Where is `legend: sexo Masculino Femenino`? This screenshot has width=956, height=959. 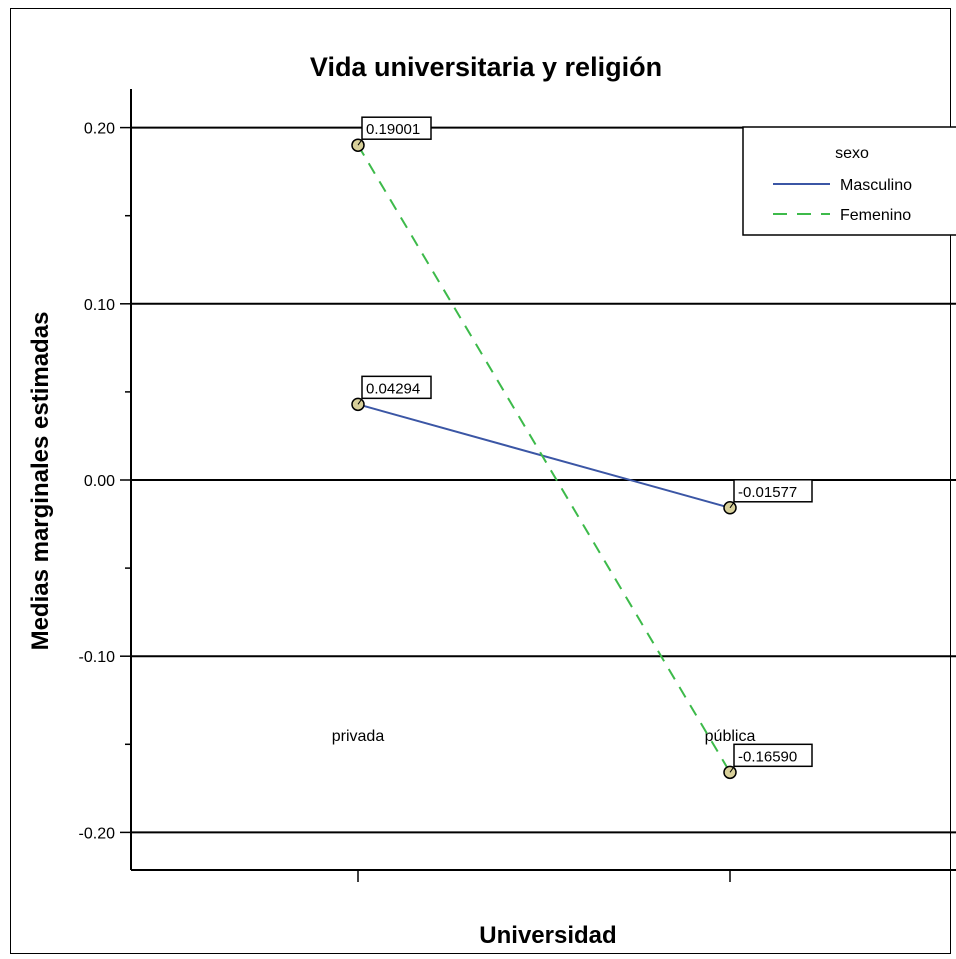
legend: sexo Masculino Femenino is located at coordinates (849, 181).